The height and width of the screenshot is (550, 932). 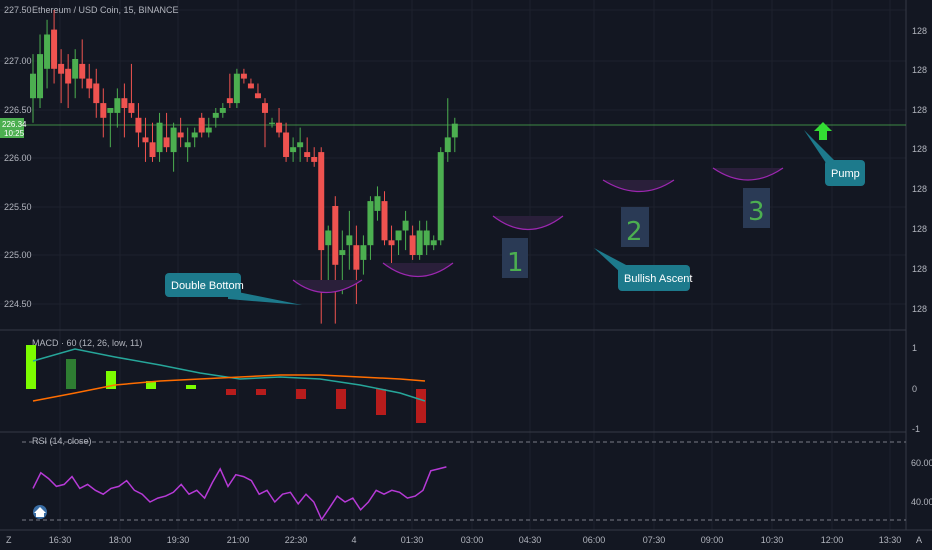 What do you see at coordinates (919, 540) in the screenshot?
I see `corner-right-label: A` at bounding box center [919, 540].